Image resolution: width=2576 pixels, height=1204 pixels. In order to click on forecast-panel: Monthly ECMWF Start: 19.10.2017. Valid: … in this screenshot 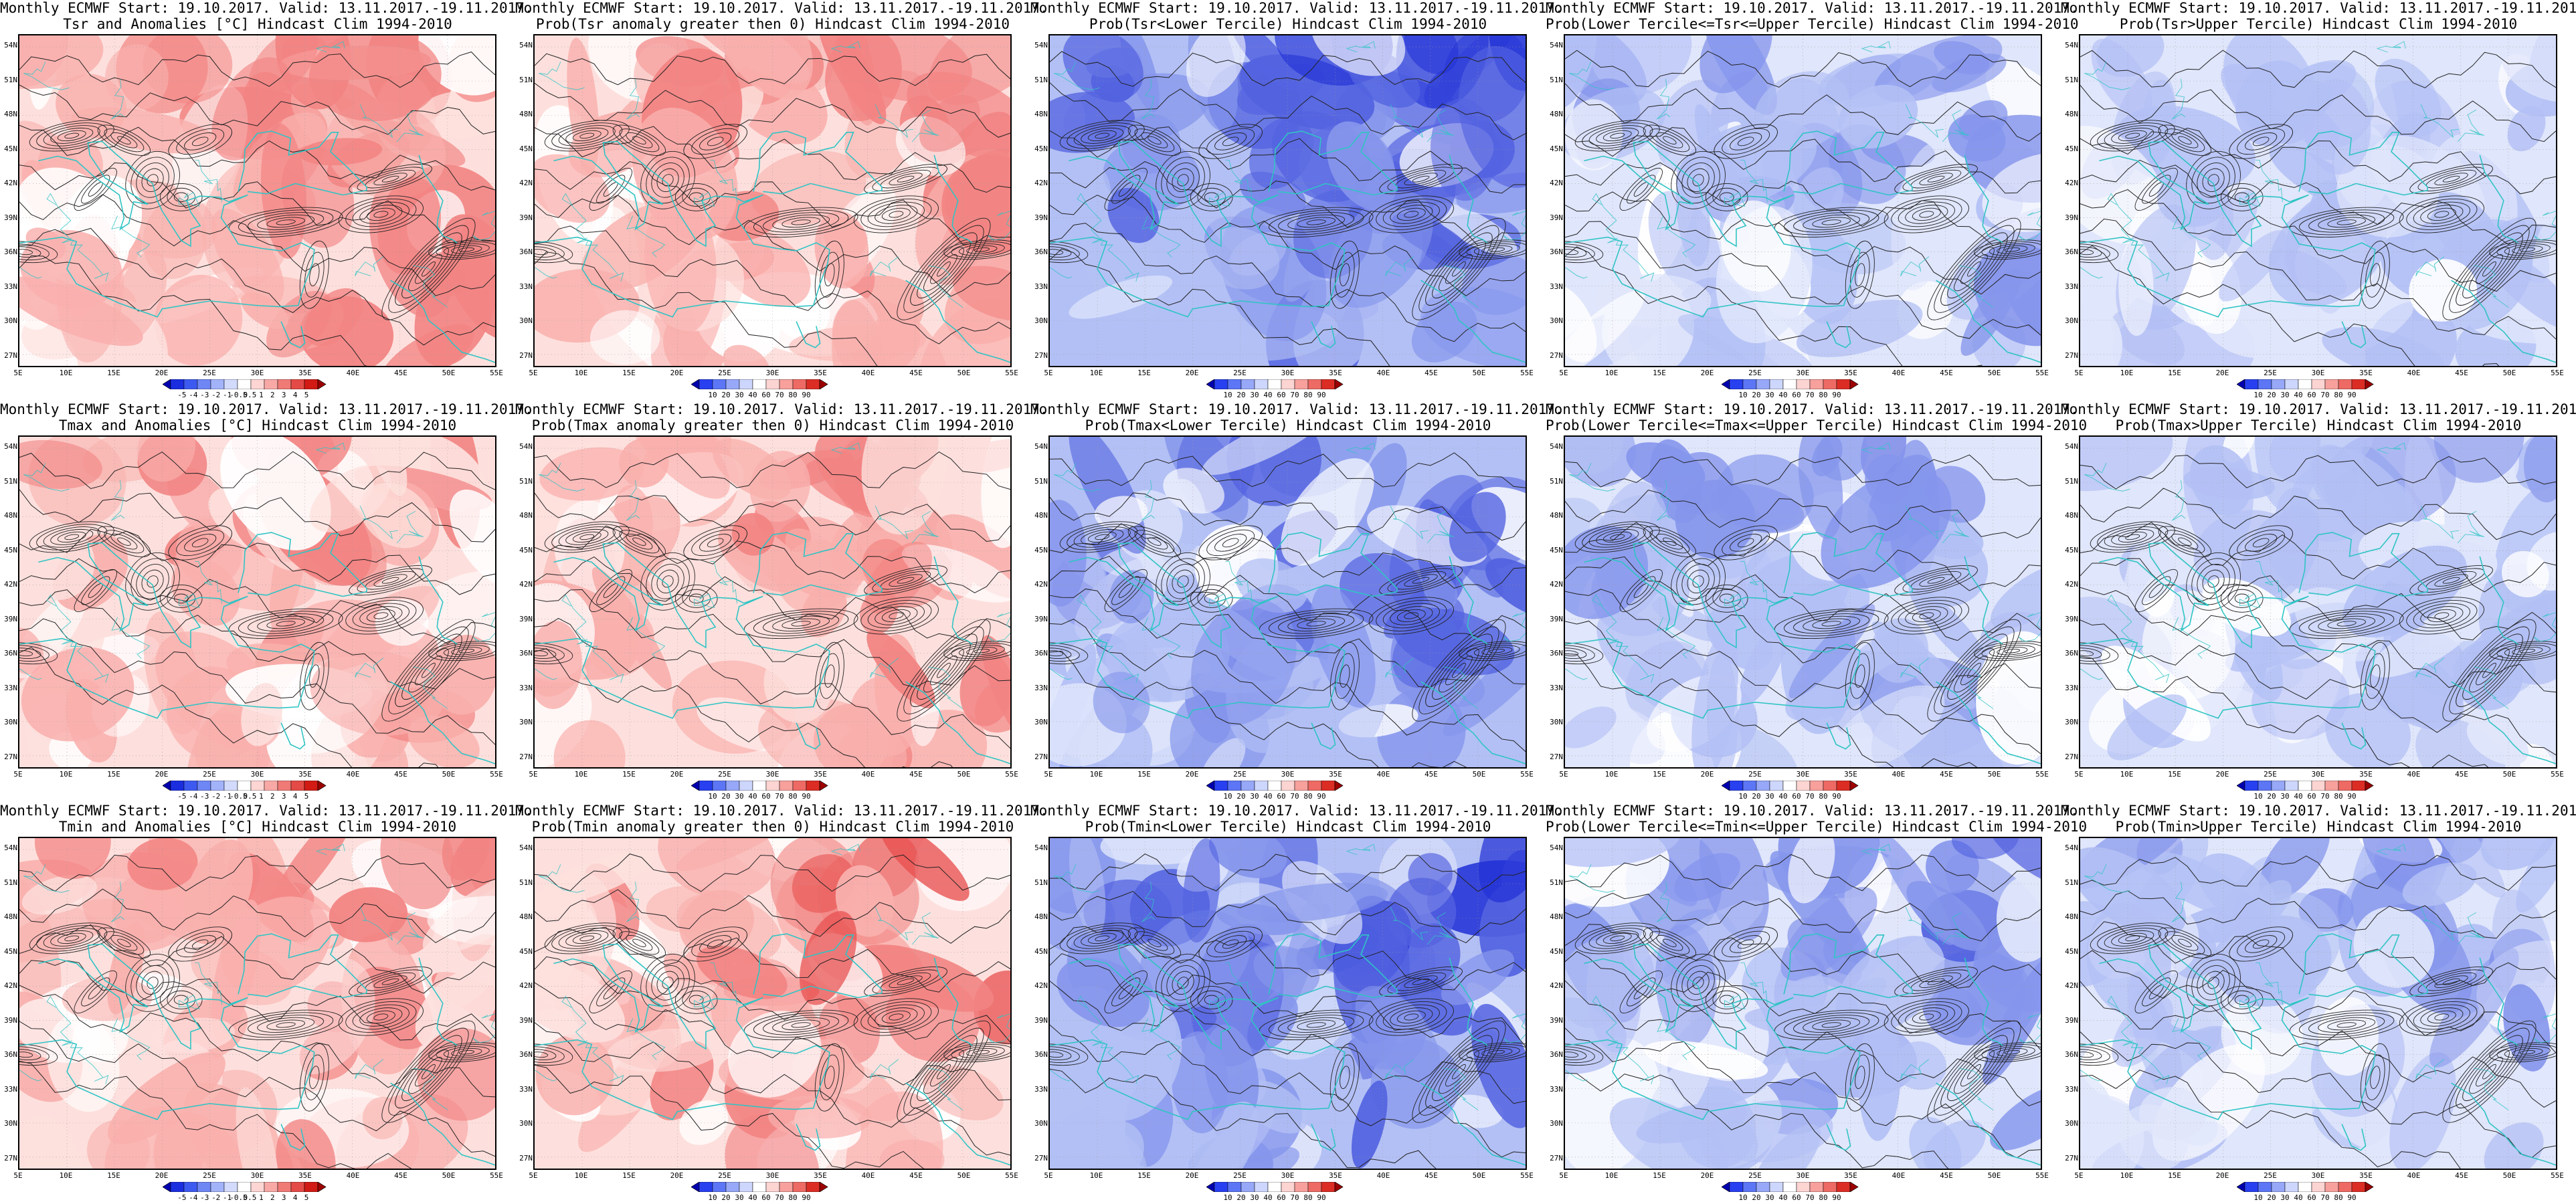, I will do `click(2318, 200)`.